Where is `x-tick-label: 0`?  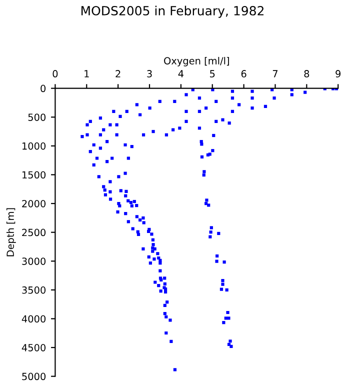
x-tick-label: 0 is located at coordinates (55, 74).